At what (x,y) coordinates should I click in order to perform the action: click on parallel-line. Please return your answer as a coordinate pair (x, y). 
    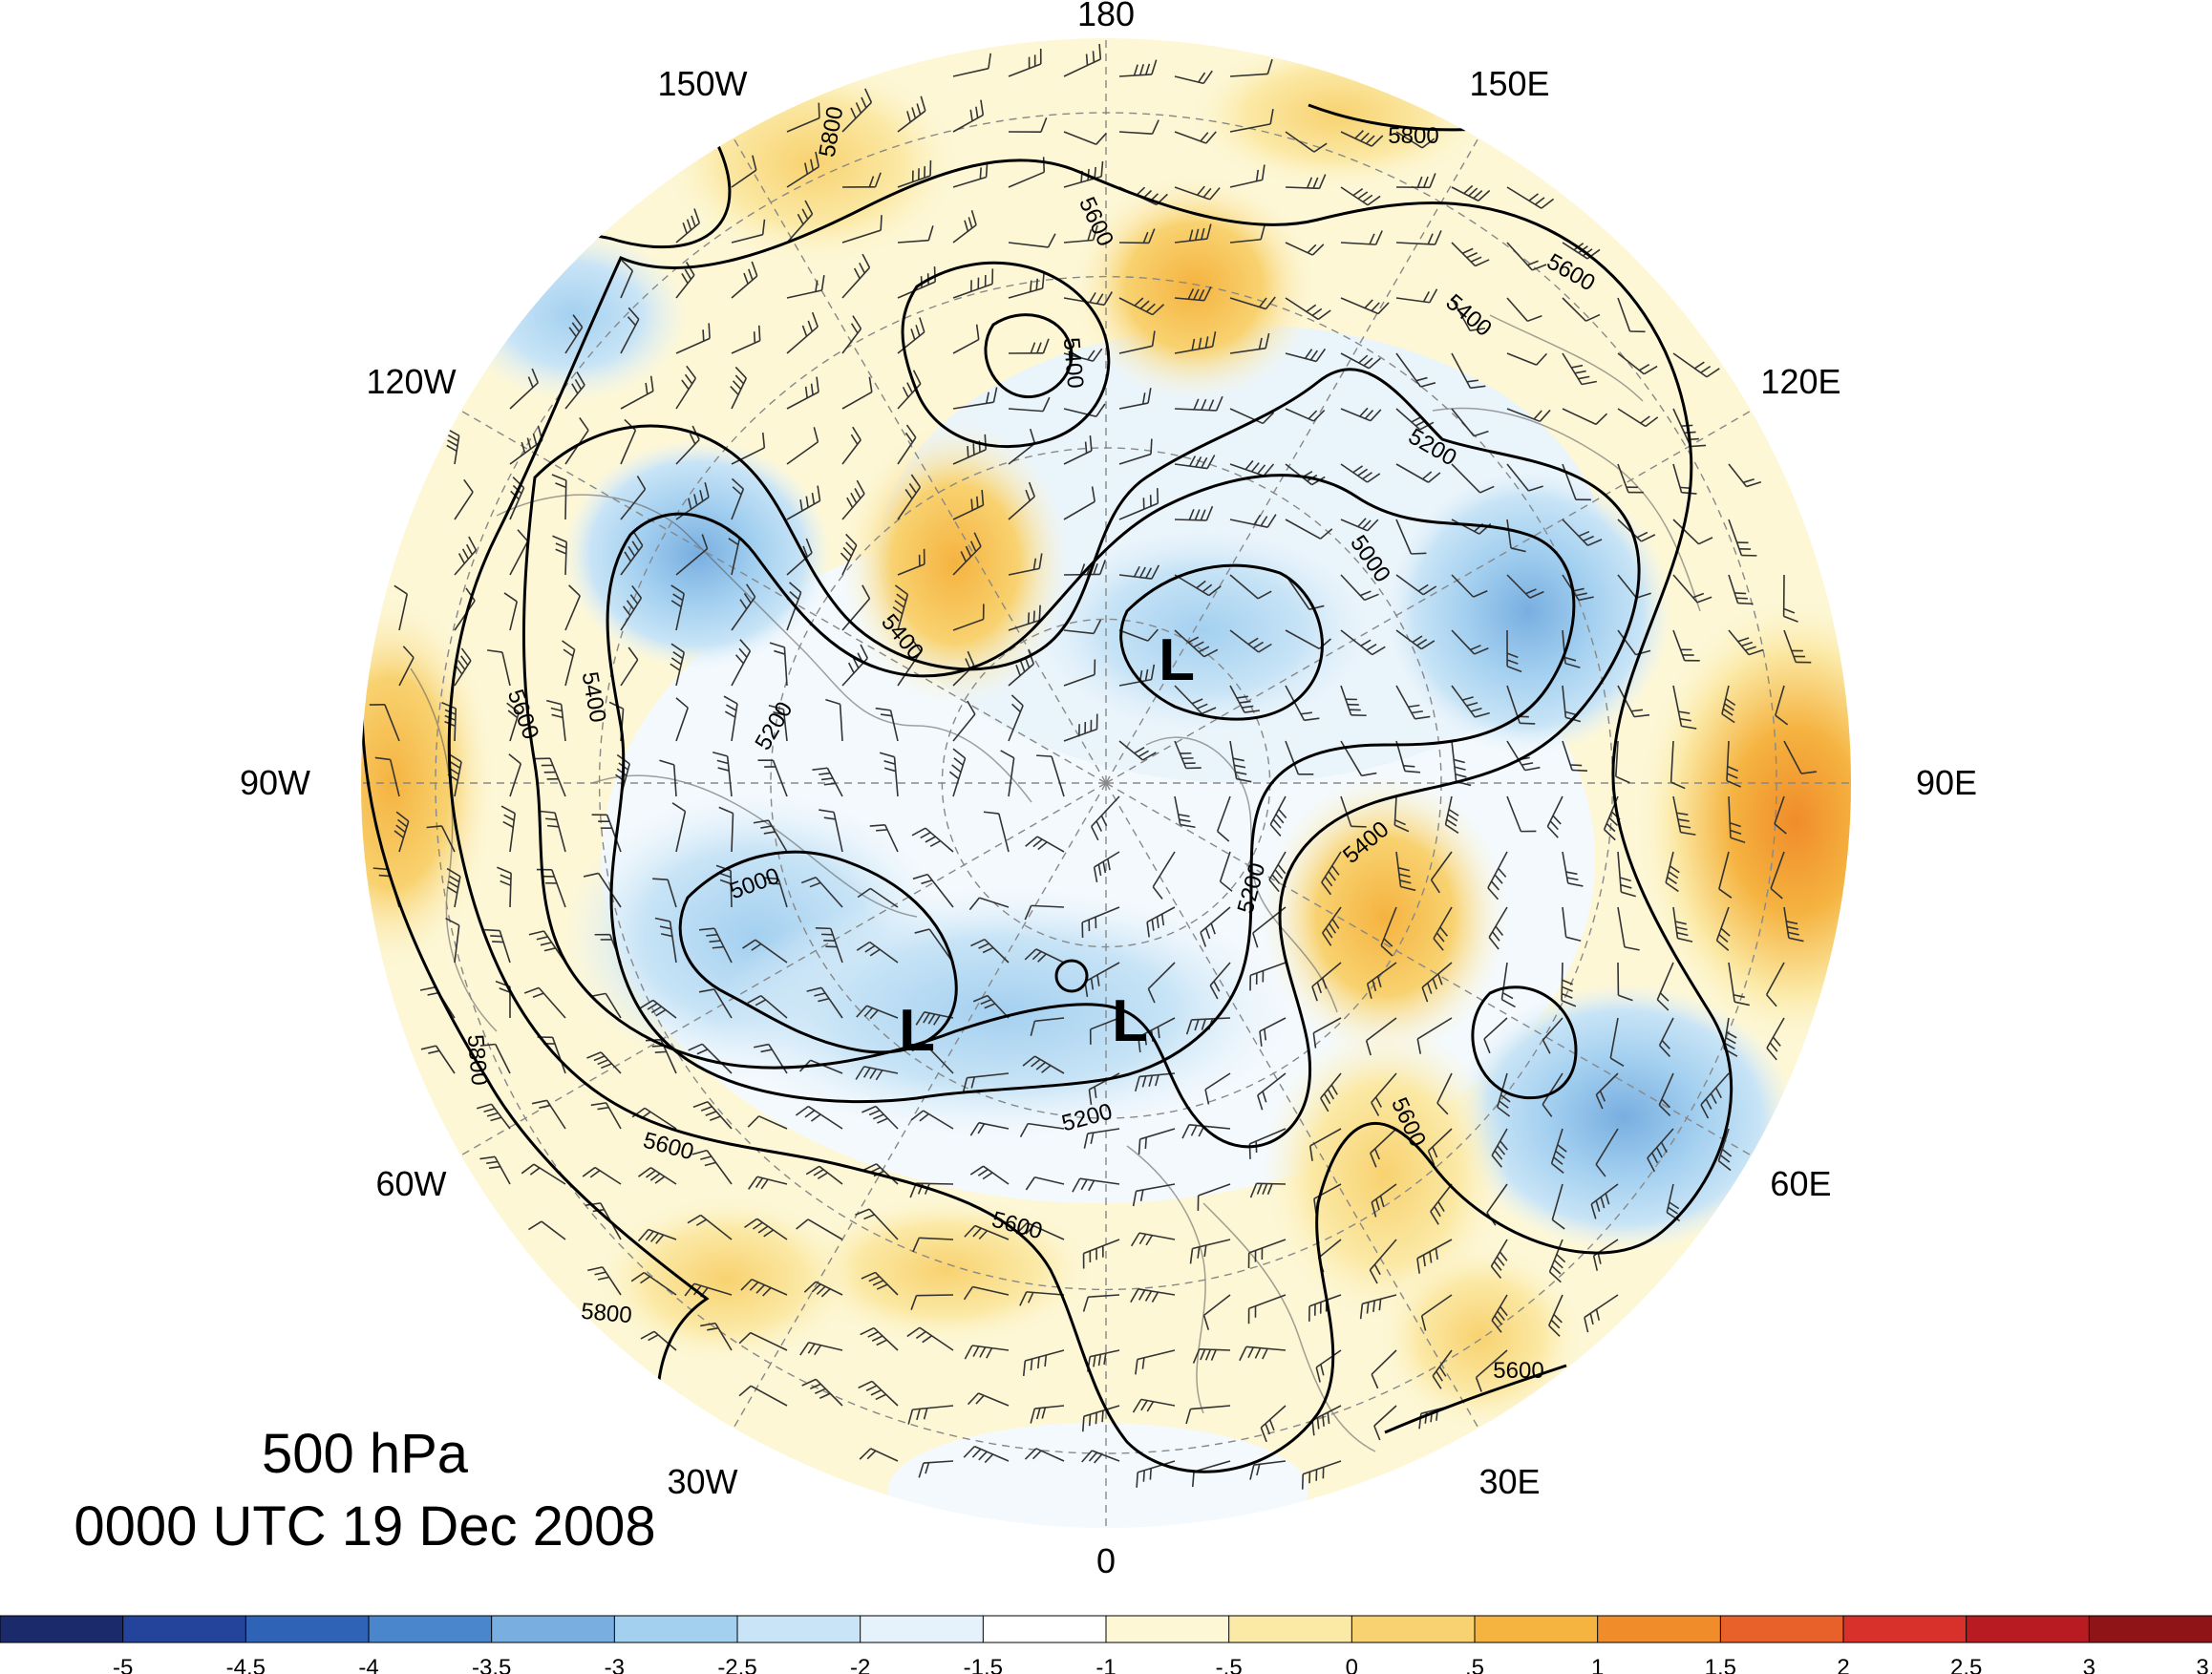
    Looking at the image, I should click on (1106, 783).